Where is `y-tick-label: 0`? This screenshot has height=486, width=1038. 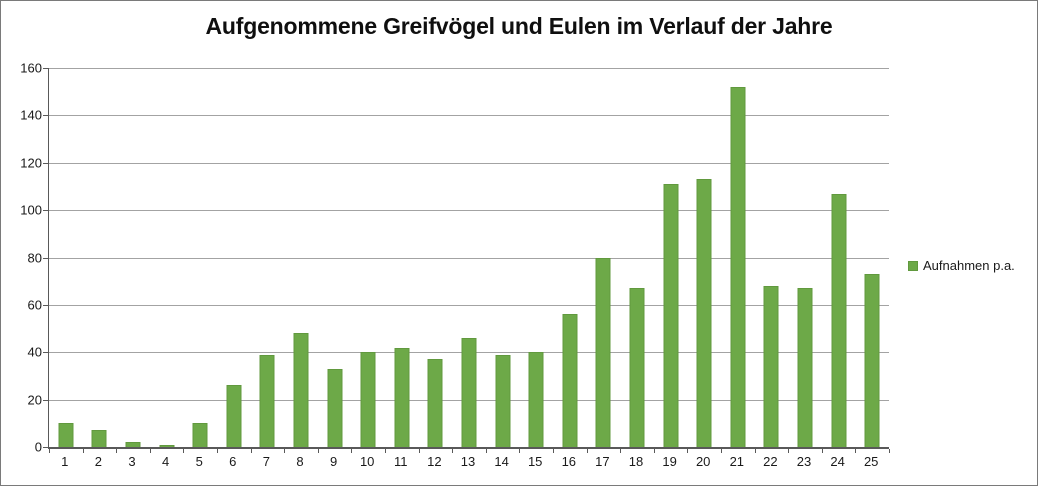 y-tick-label: 0 is located at coordinates (38, 447).